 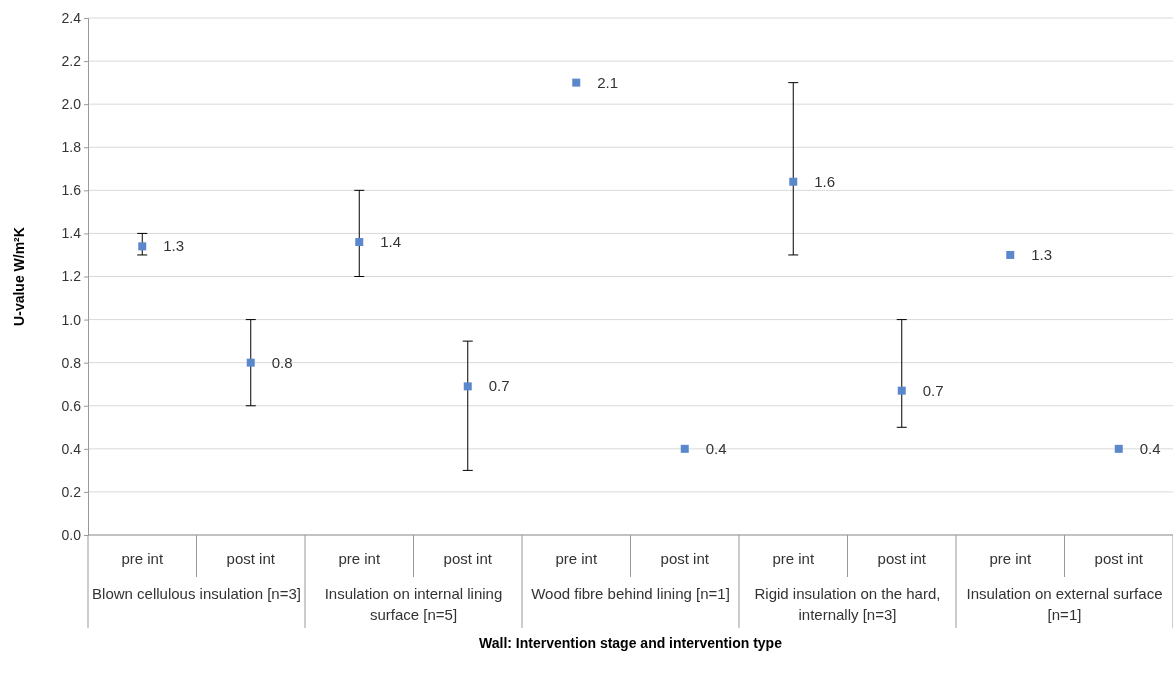 I want to click on text: Insulation on external surface [n=1], so click(x=1064, y=604).